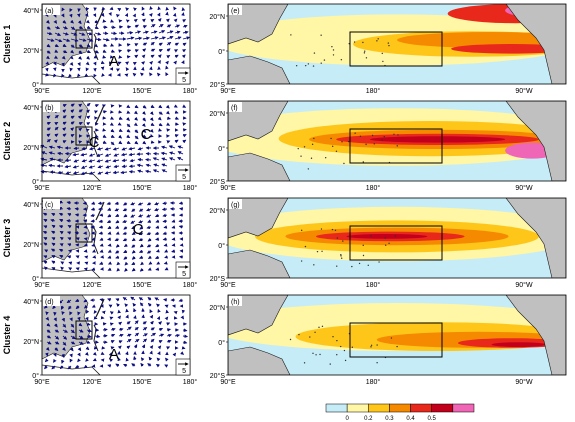 This screenshot has height=422, width=575. I want to click on land-mass, so click(535, 141).